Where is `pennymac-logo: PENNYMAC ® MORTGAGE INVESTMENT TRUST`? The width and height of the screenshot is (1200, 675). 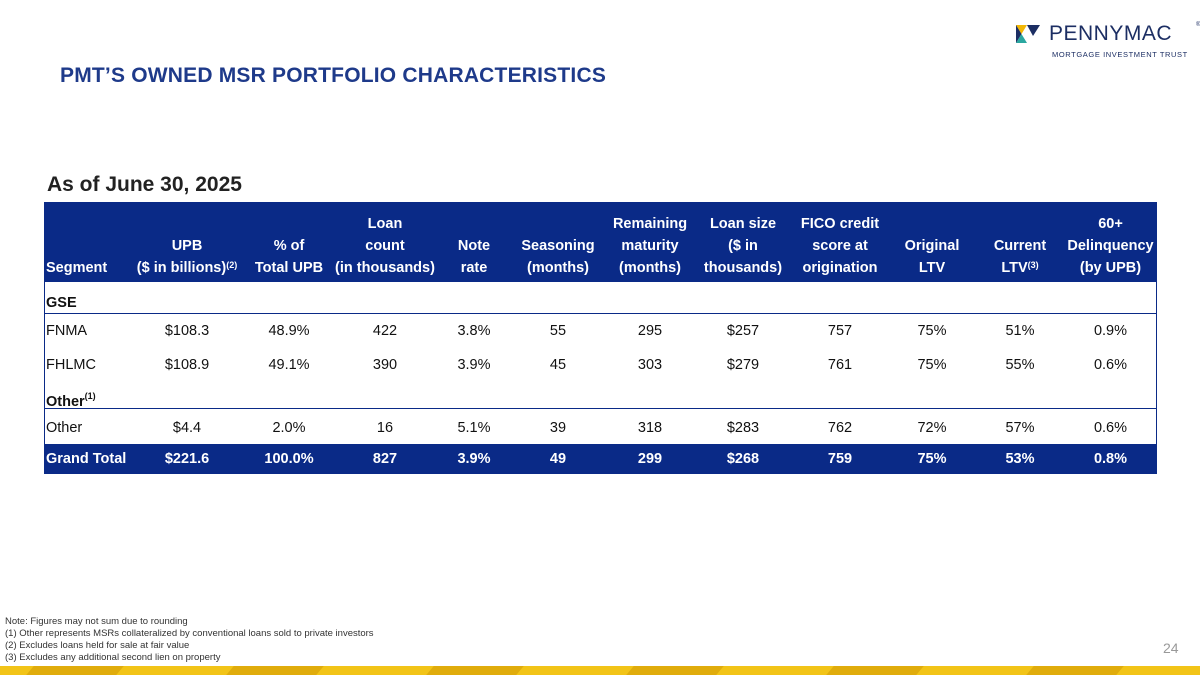
pennymac-logo: PENNYMAC ® MORTGAGE INVESTMENT TRUST is located at coordinates (1108, 42).